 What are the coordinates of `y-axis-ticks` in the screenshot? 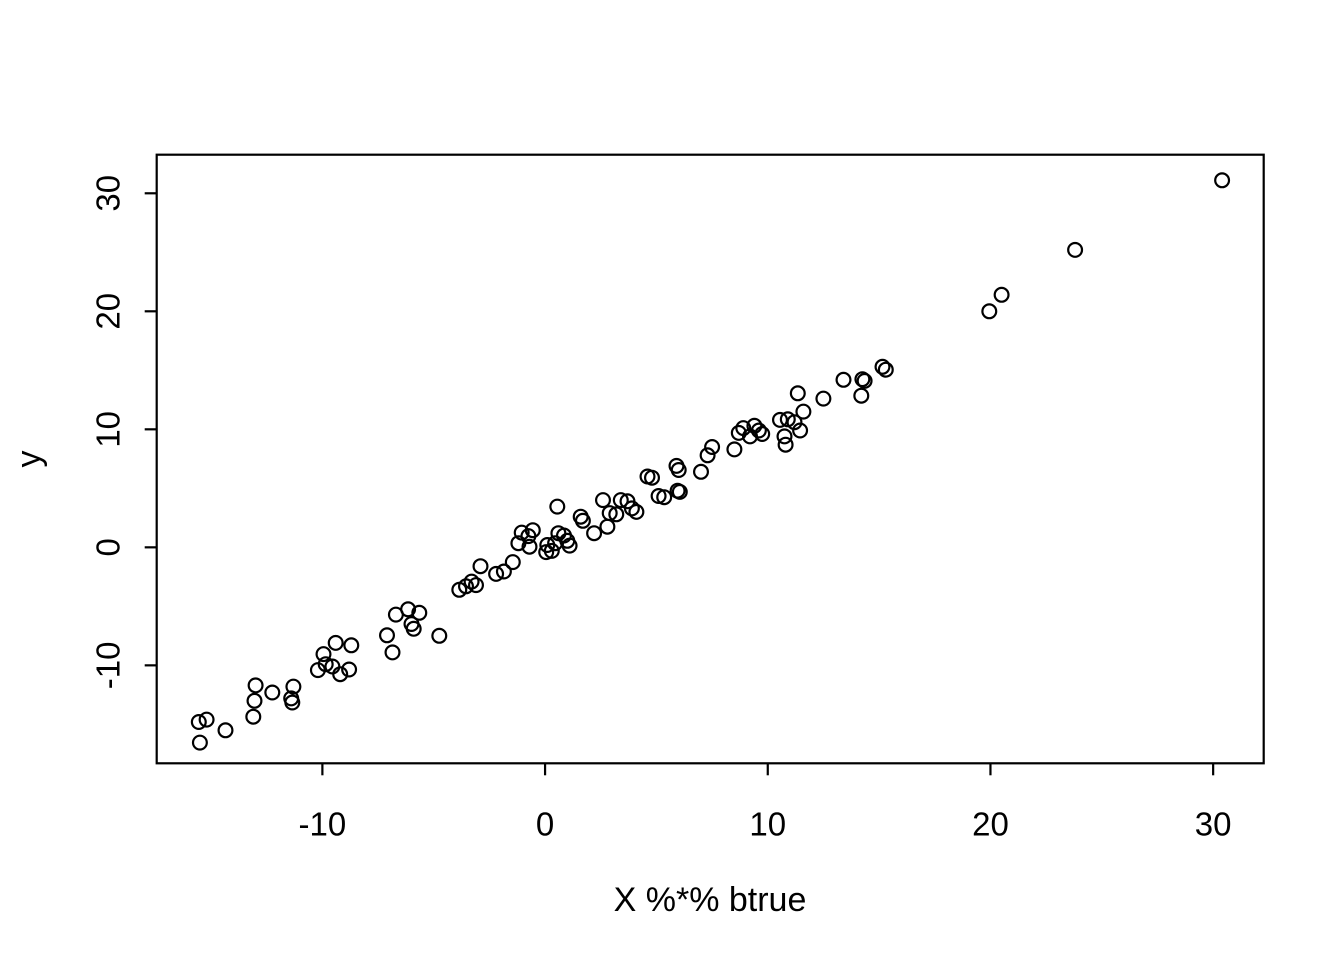 It's located at (150, 429).